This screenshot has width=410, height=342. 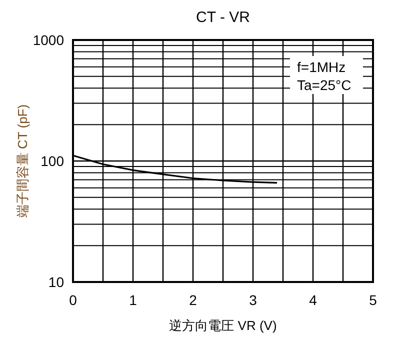 What do you see at coordinates (52, 161) in the screenshot?
I see `y-tick-label: 100` at bounding box center [52, 161].